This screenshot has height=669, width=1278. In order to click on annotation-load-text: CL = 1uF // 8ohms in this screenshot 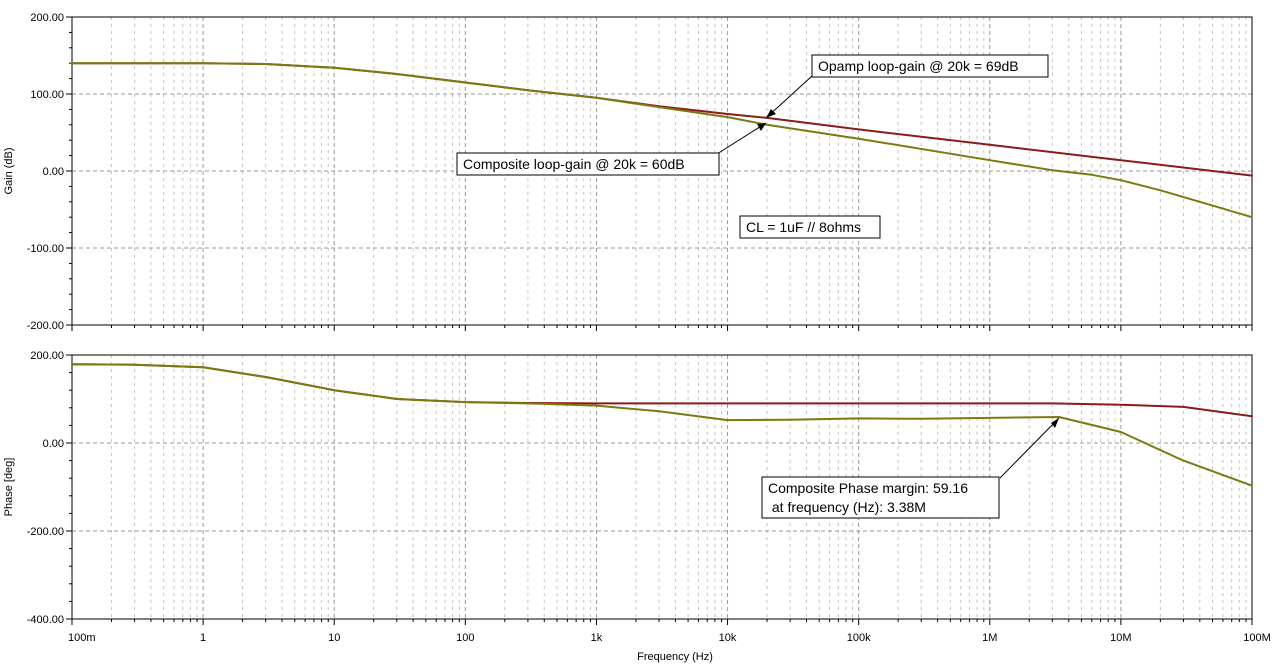, I will do `click(803, 227)`.